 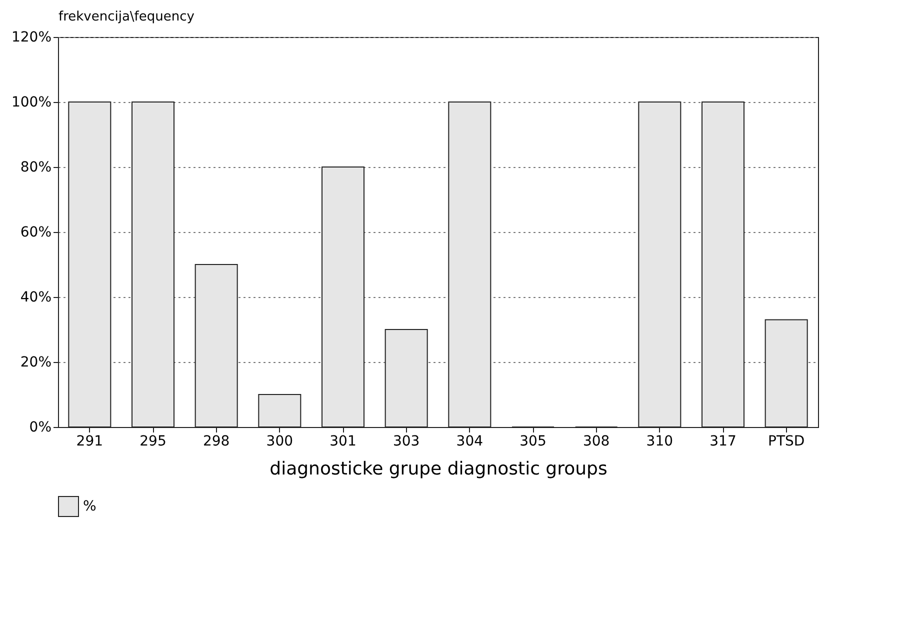 I want to click on x-tick-label: 298, so click(x=216, y=442).